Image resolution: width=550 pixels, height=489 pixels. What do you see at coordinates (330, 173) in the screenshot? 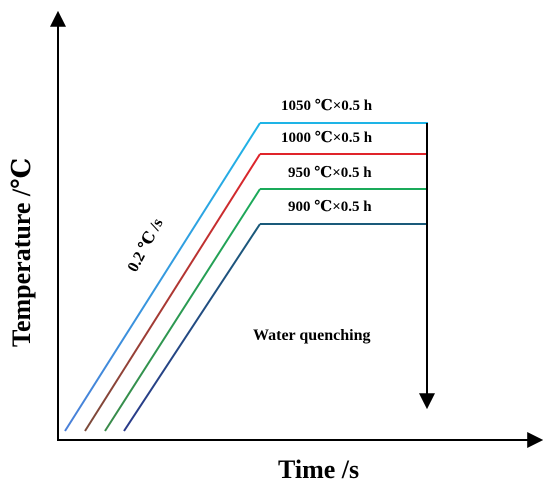
I see `label-950: 950 ℃×0.5 h` at bounding box center [330, 173].